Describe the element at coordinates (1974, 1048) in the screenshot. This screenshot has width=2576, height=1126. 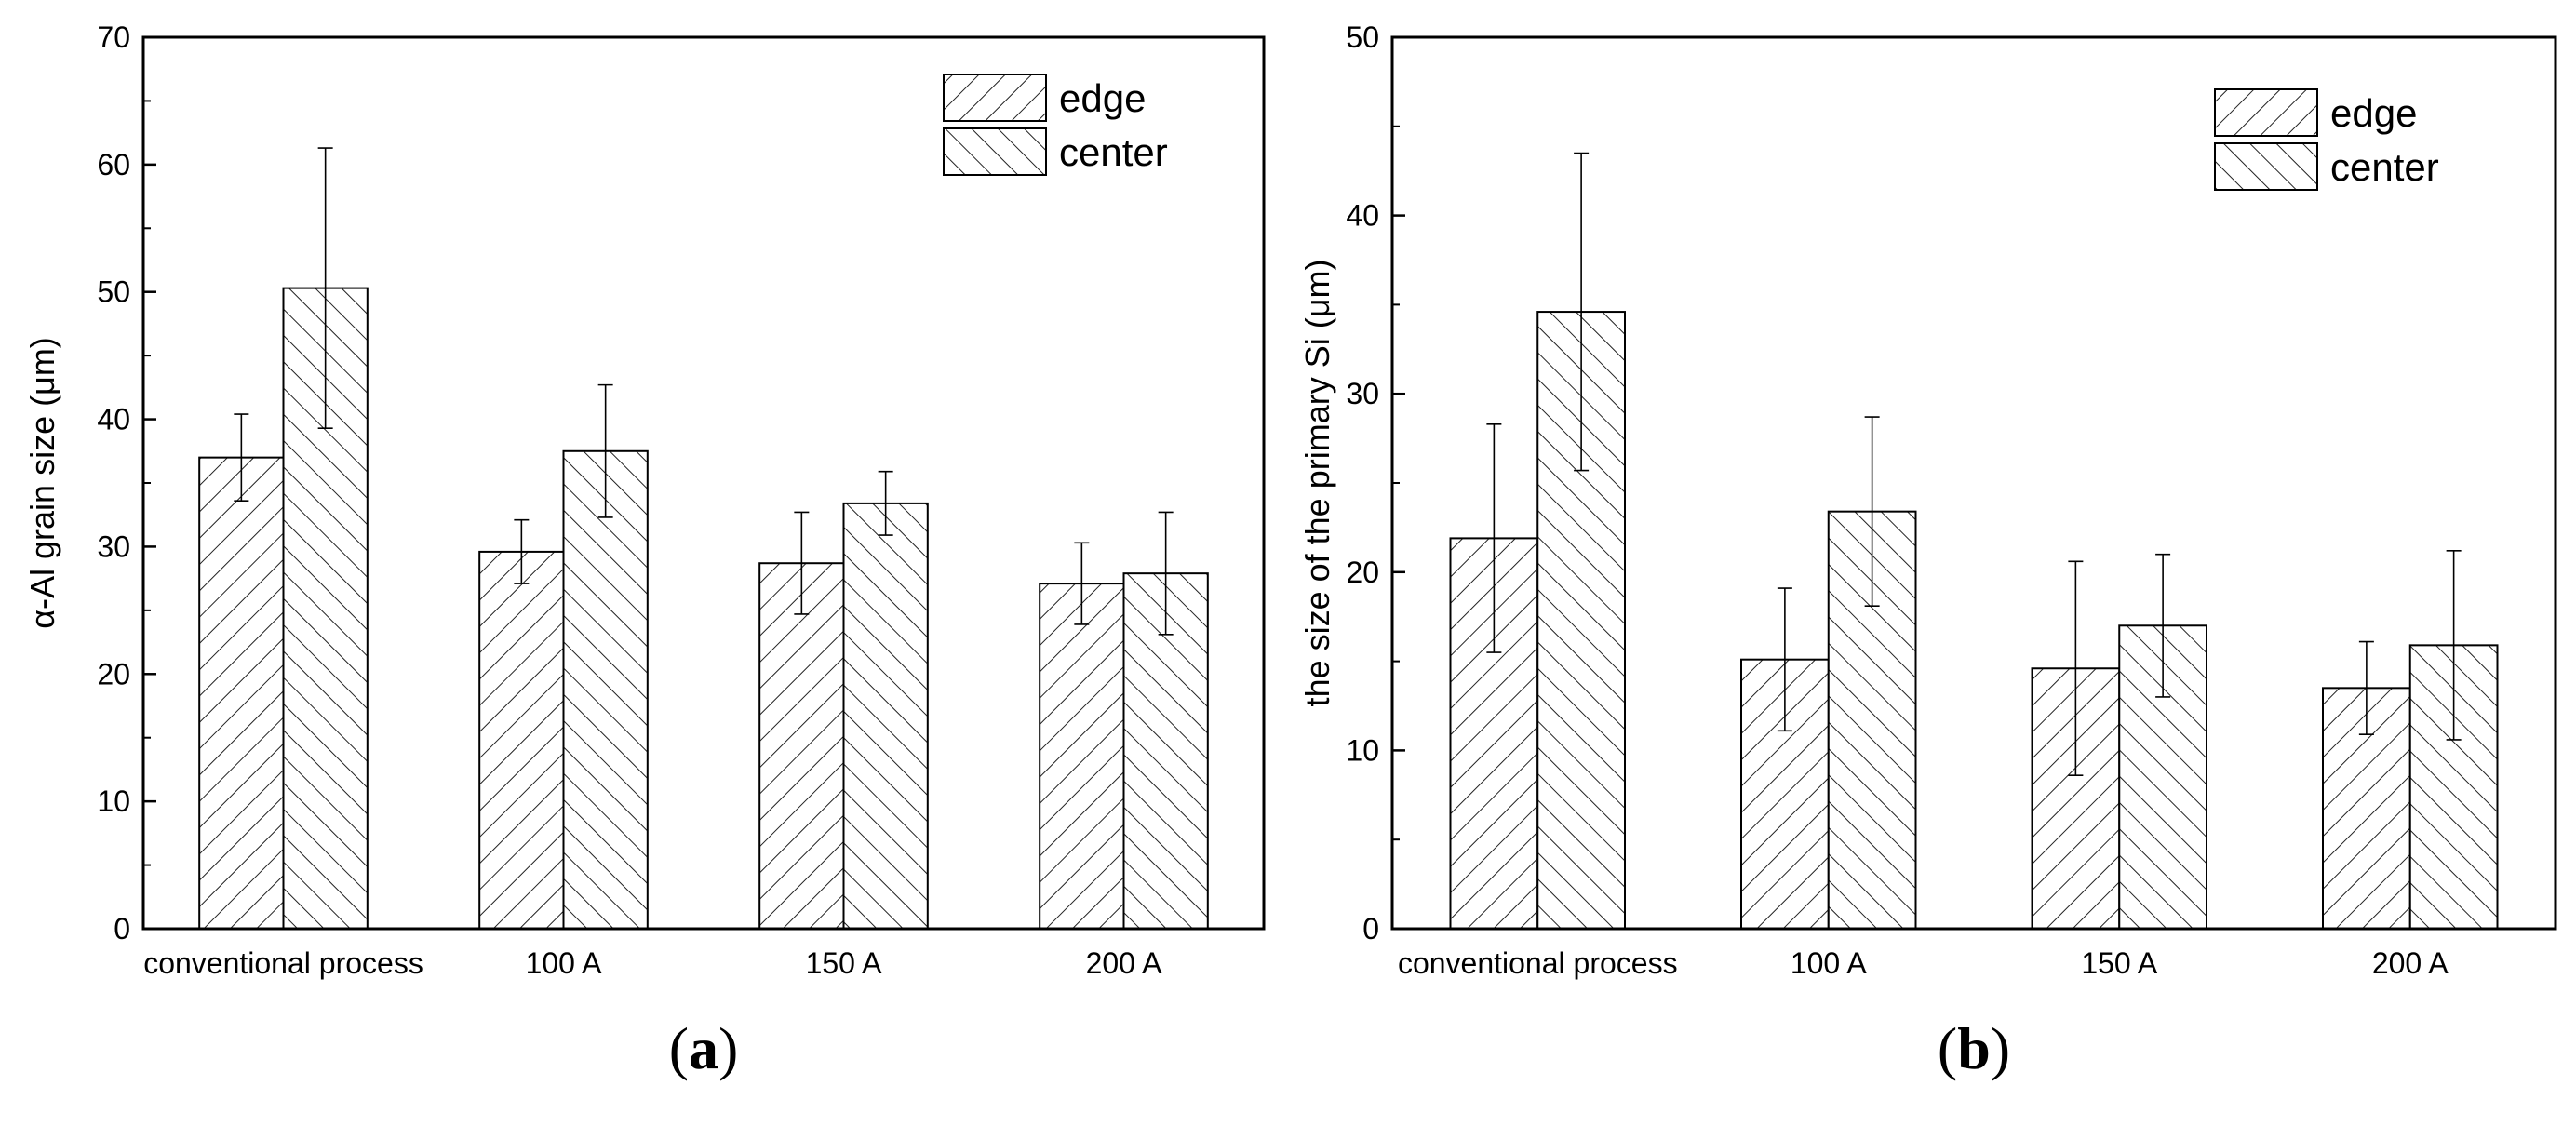
I see `panel-label: (b)` at that location.